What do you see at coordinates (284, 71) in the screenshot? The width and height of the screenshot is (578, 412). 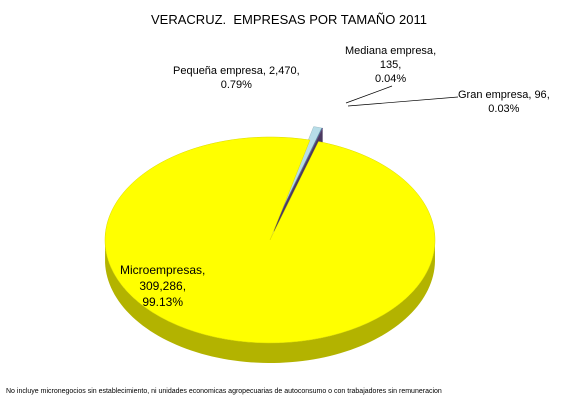 I see `label-part: 2,470` at bounding box center [284, 71].